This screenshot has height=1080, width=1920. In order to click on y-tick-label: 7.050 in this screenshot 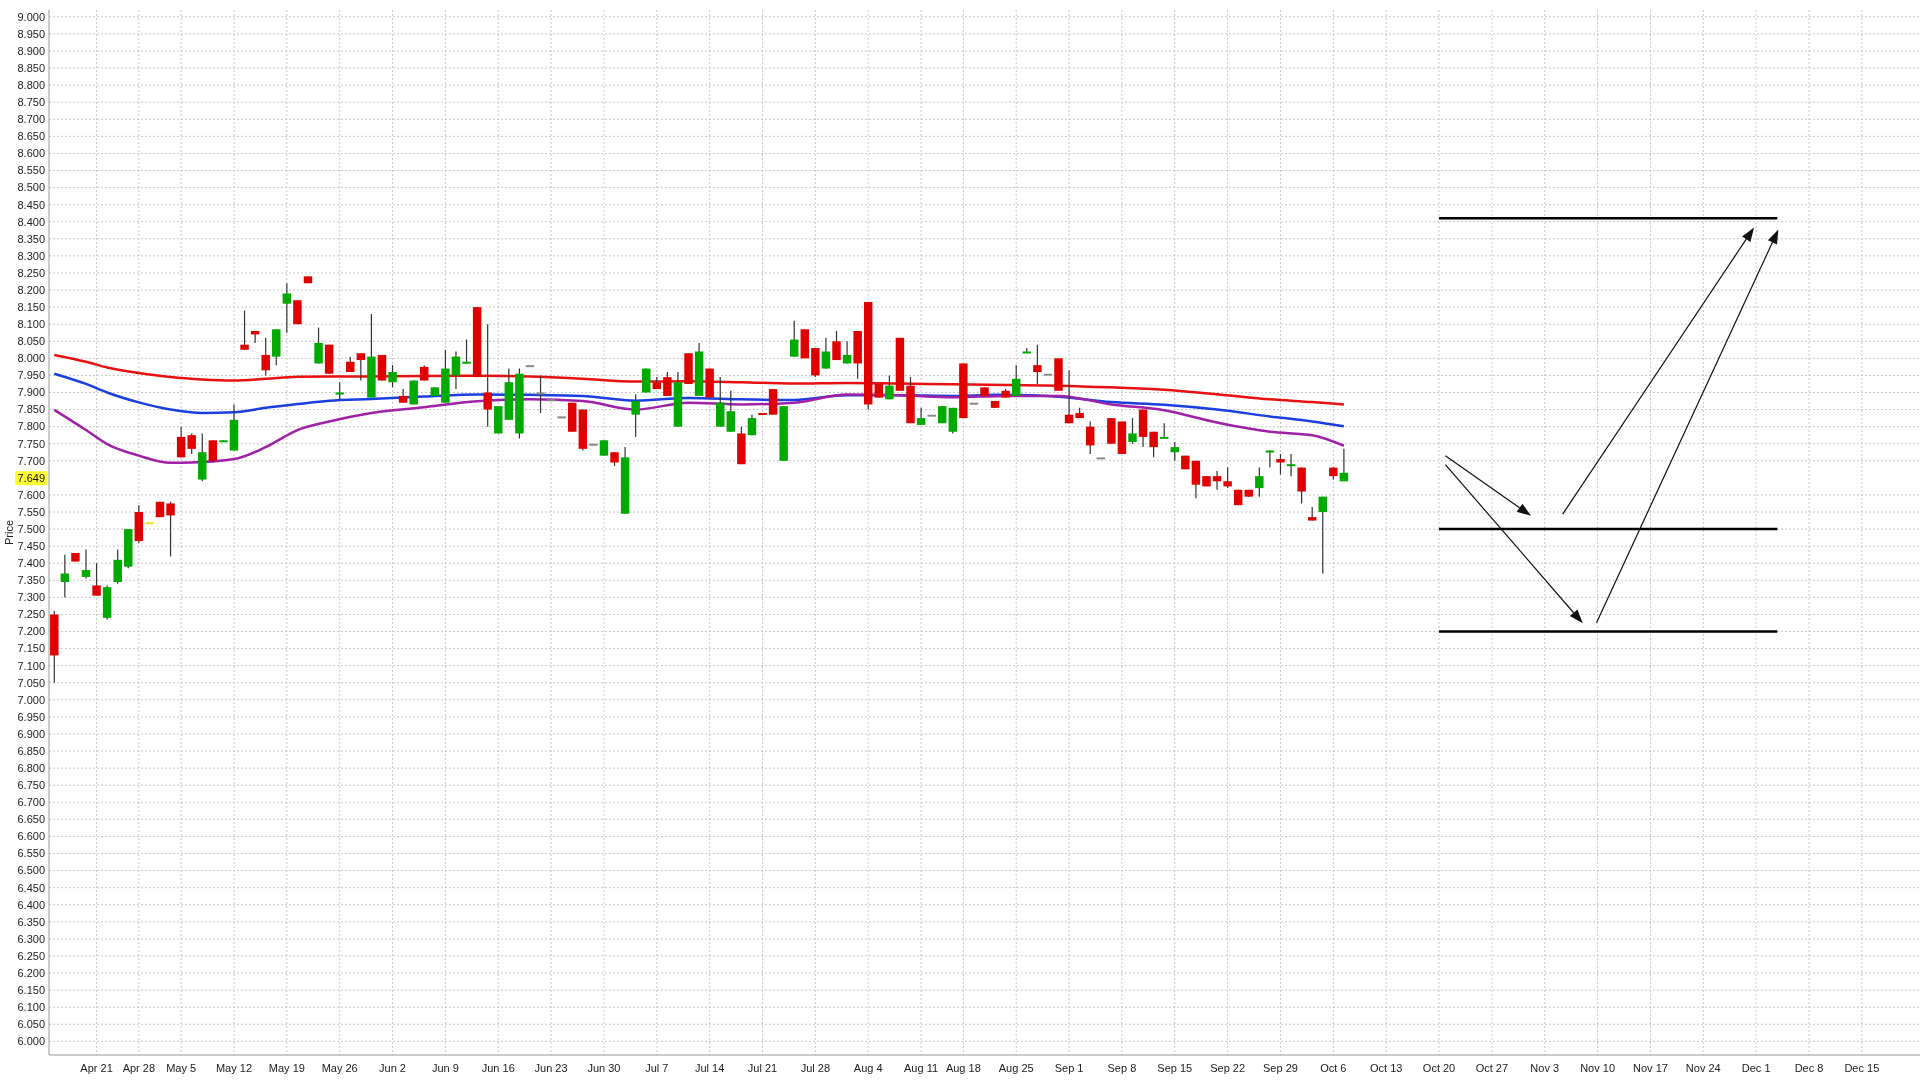, I will do `click(31, 682)`.